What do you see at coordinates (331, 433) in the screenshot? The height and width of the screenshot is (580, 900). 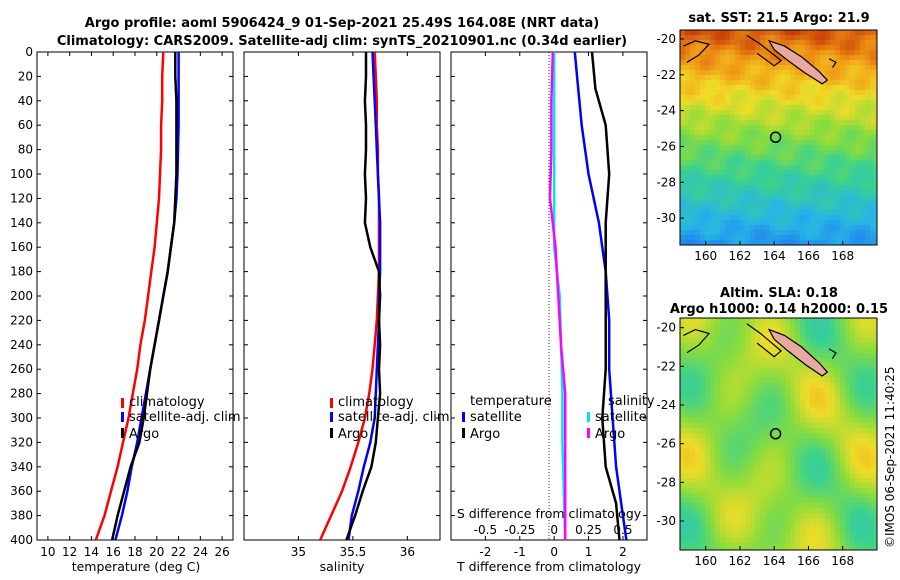 I see `legend-swatch-argo` at bounding box center [331, 433].